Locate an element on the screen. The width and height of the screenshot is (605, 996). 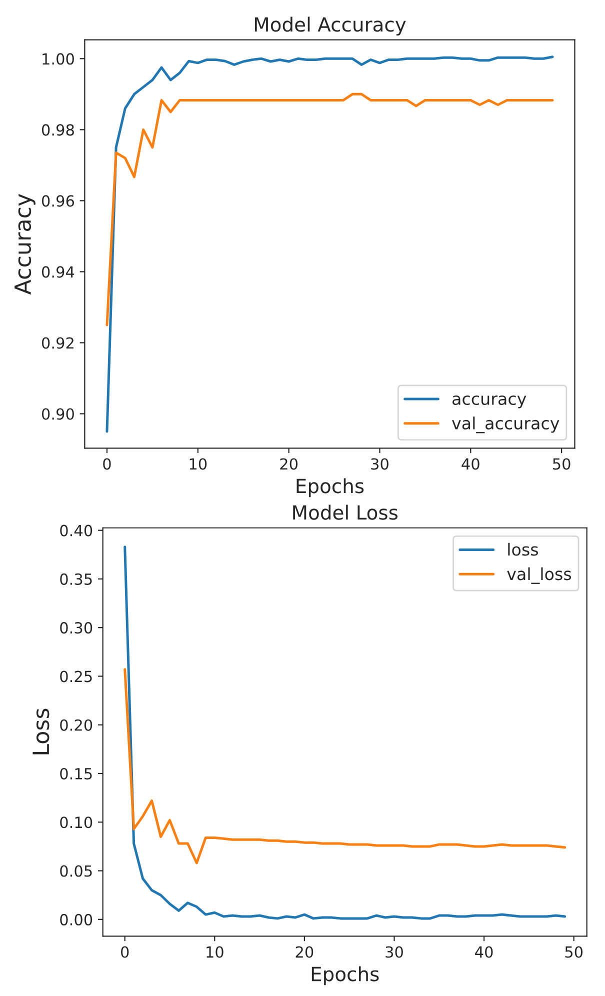
y-axis-title: Loss is located at coordinates (41, 731).